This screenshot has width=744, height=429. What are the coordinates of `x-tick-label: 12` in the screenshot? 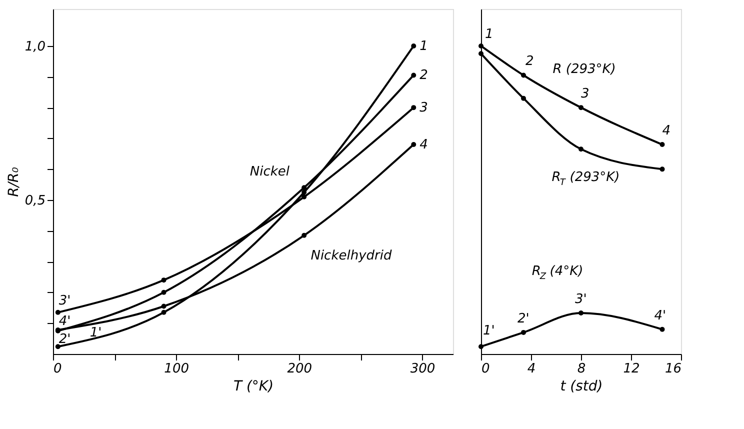 It's located at (631, 369).